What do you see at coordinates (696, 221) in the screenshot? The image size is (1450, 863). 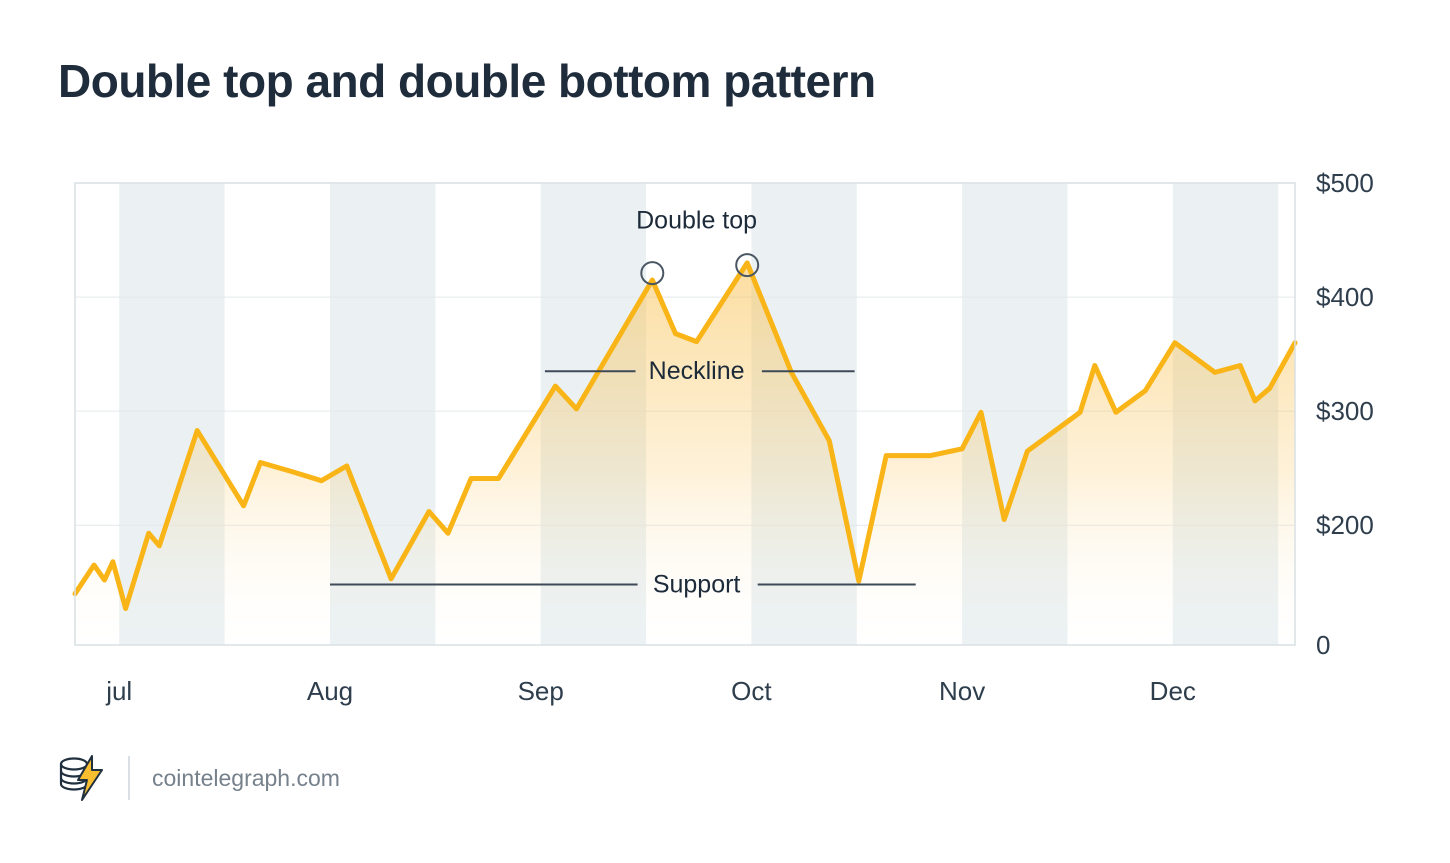 I see `double-top-label: Double top` at bounding box center [696, 221].